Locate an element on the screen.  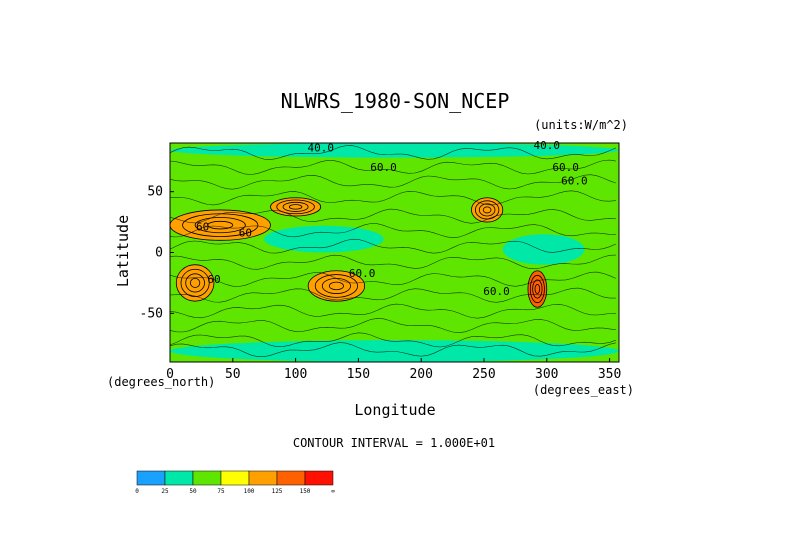
y-tick-label-0: 50 is located at coordinates (155, 192).